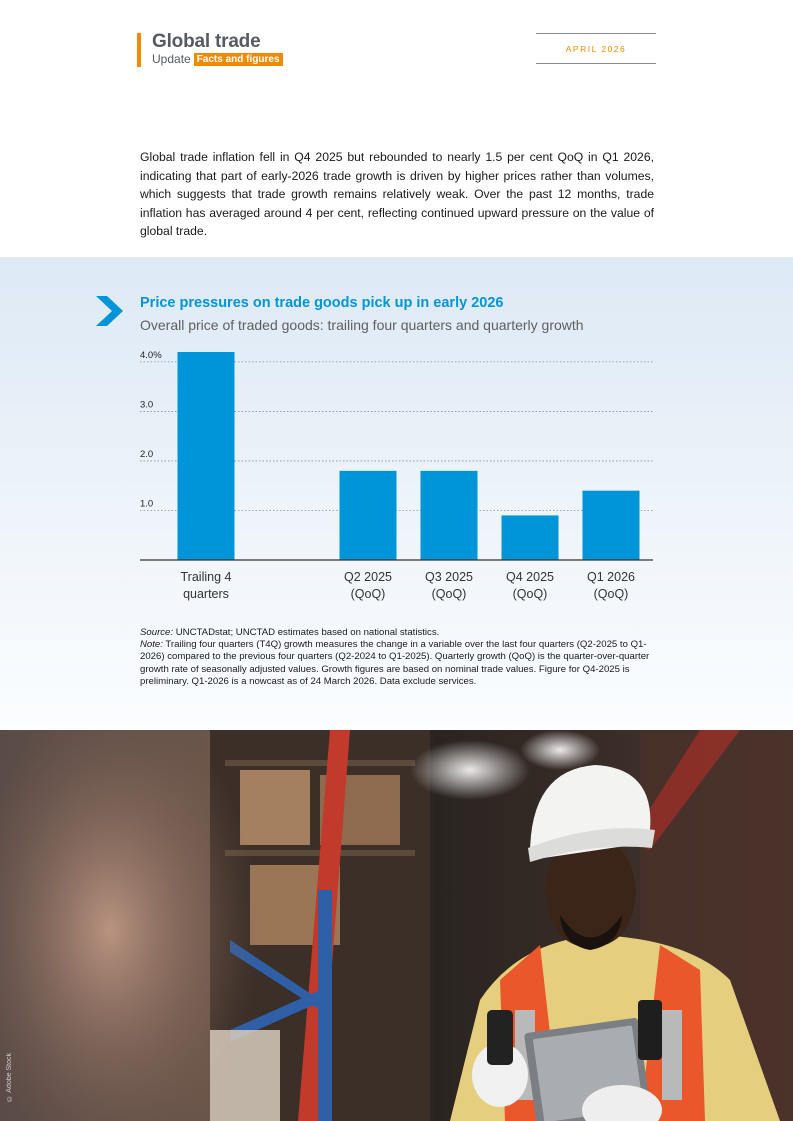 The height and width of the screenshot is (1121, 793). Describe the element at coordinates (151, 645) in the screenshot. I see `note-label: Note:` at that location.